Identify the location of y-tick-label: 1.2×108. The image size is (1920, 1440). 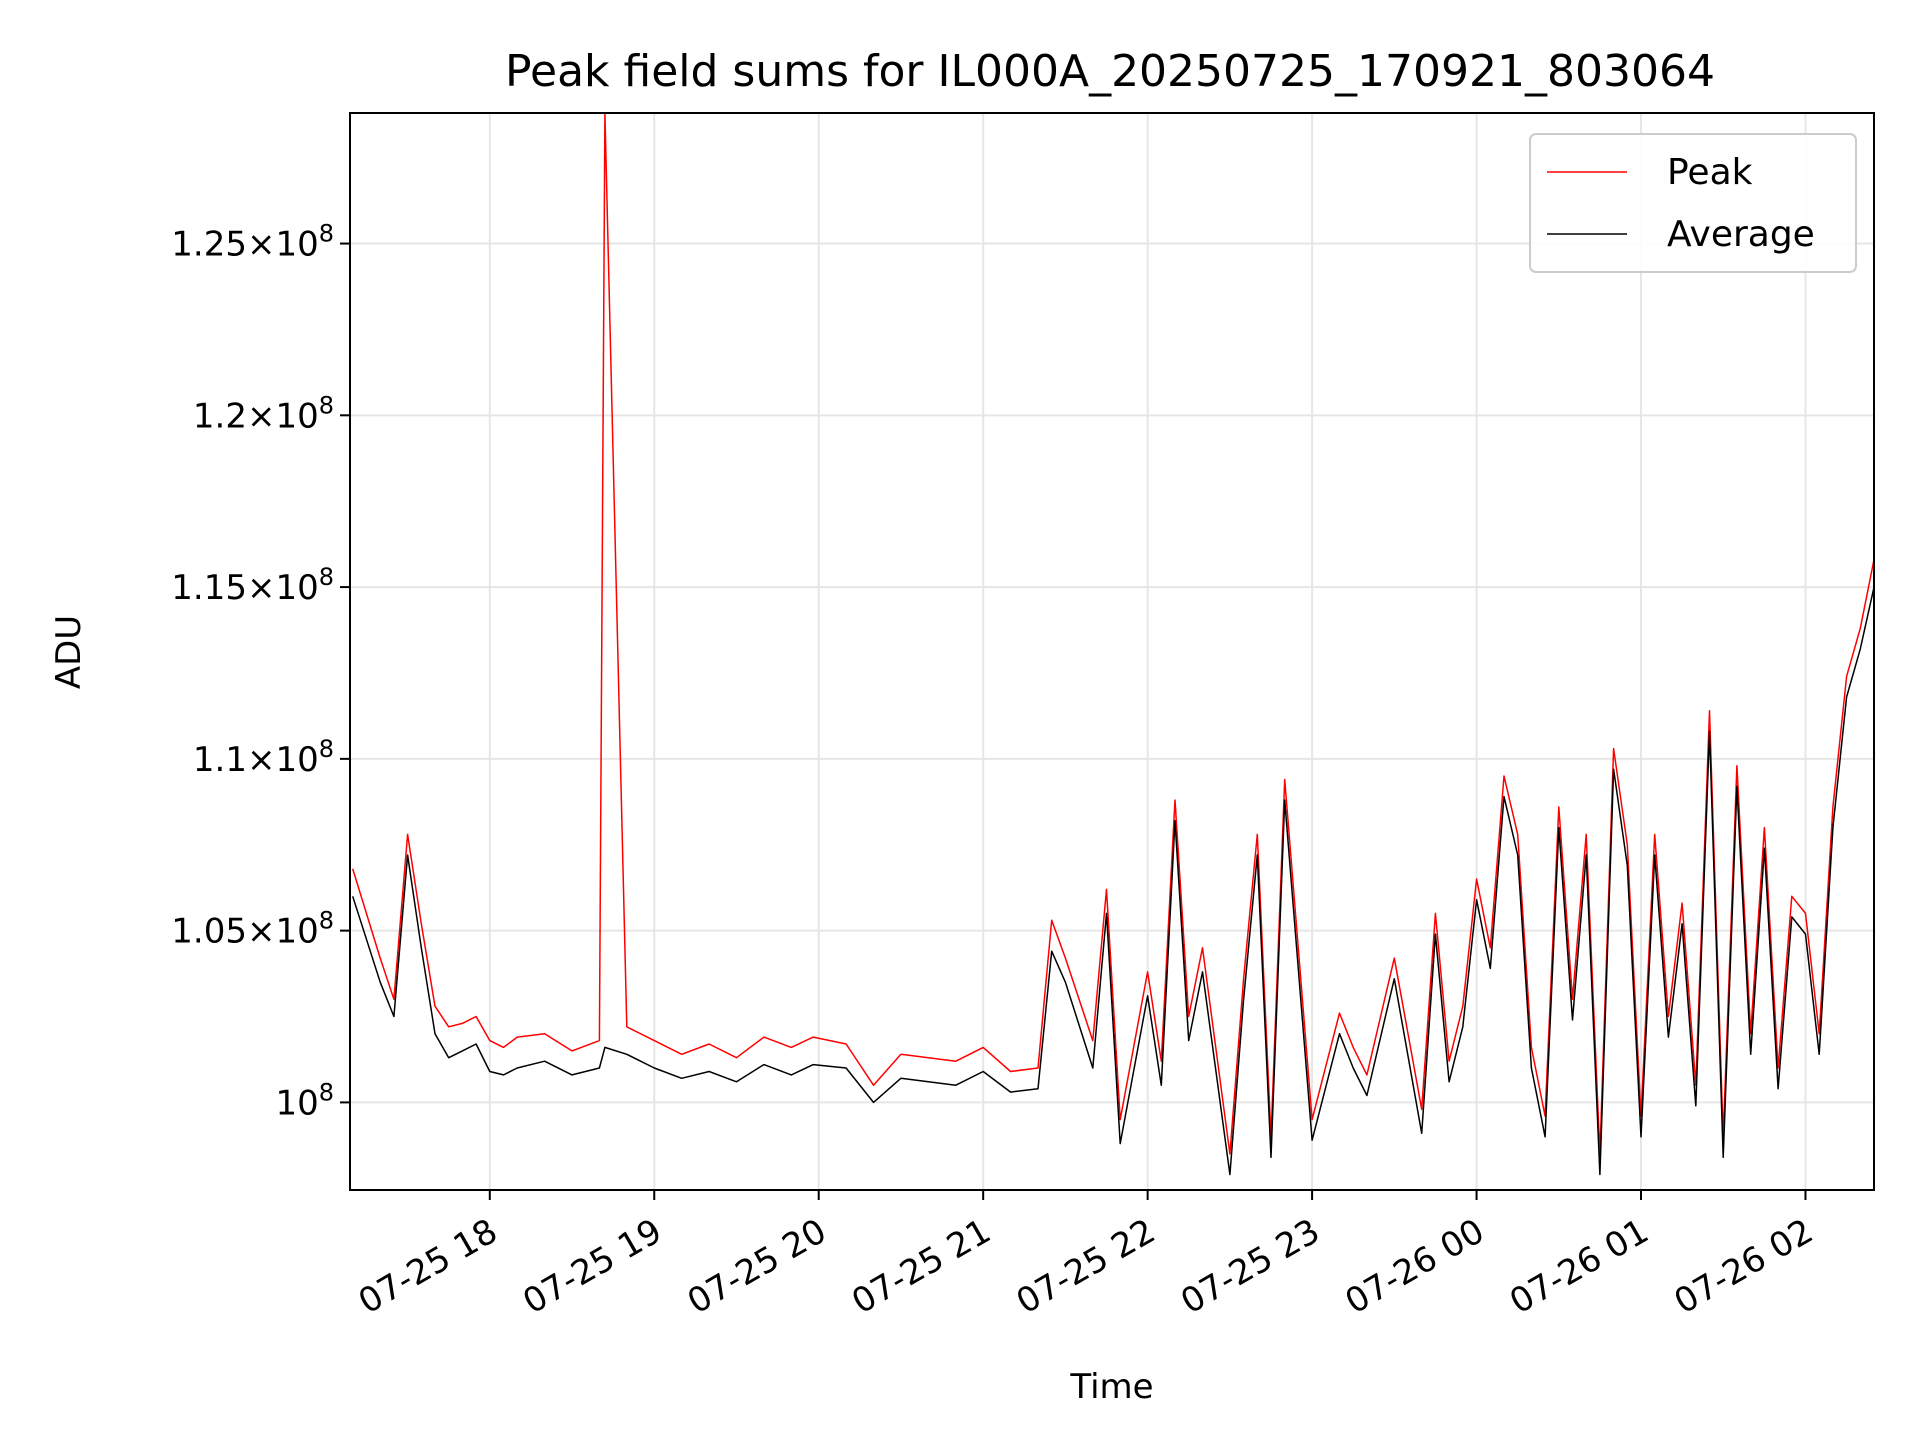
(263, 413).